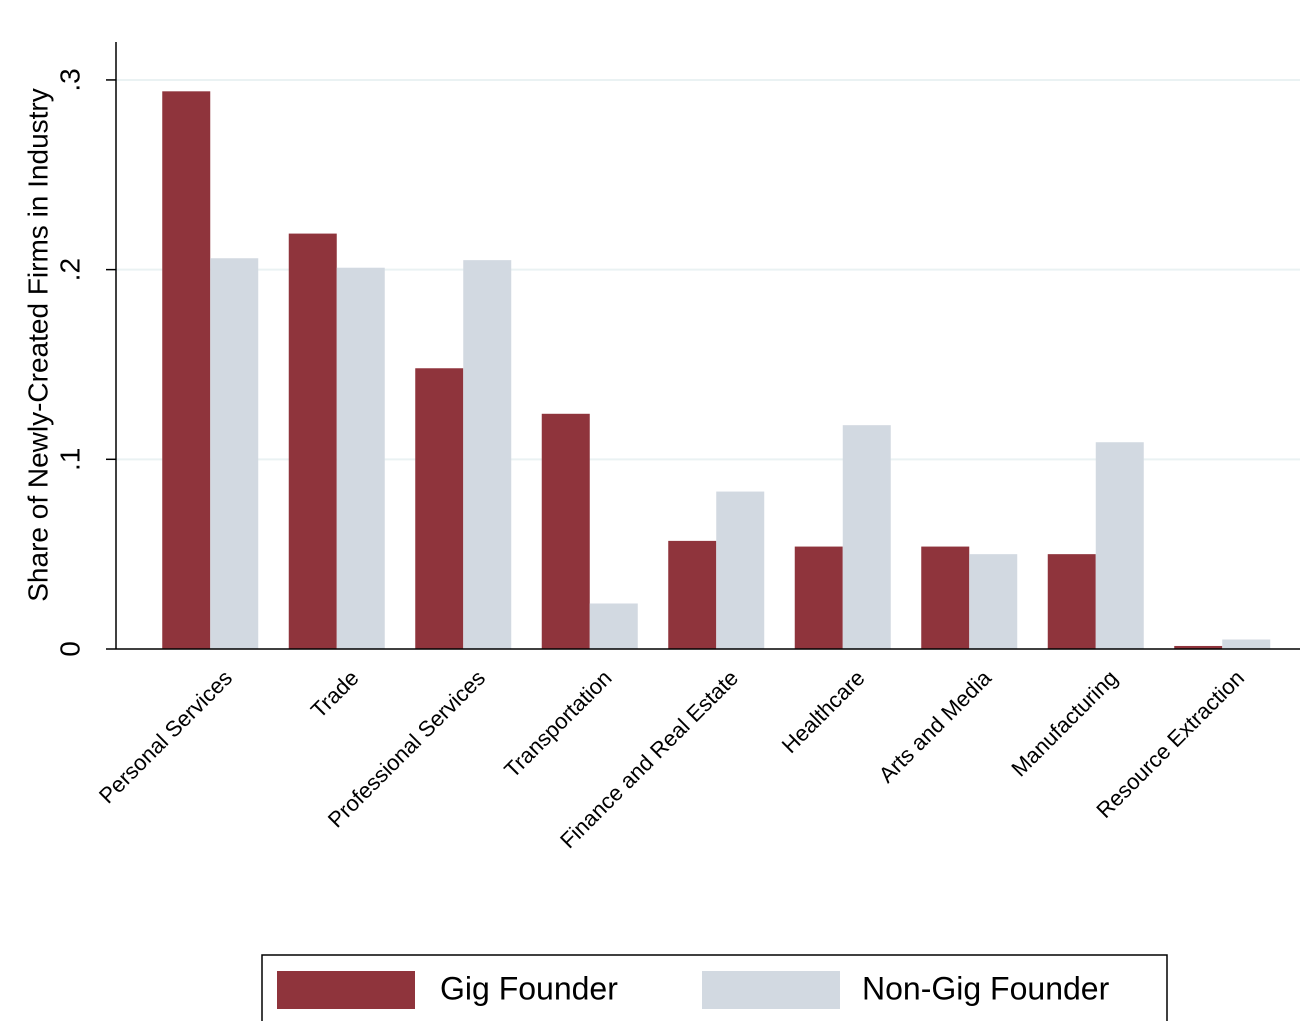  I want to click on x-tick-label: Healthcare, so click(823, 711).